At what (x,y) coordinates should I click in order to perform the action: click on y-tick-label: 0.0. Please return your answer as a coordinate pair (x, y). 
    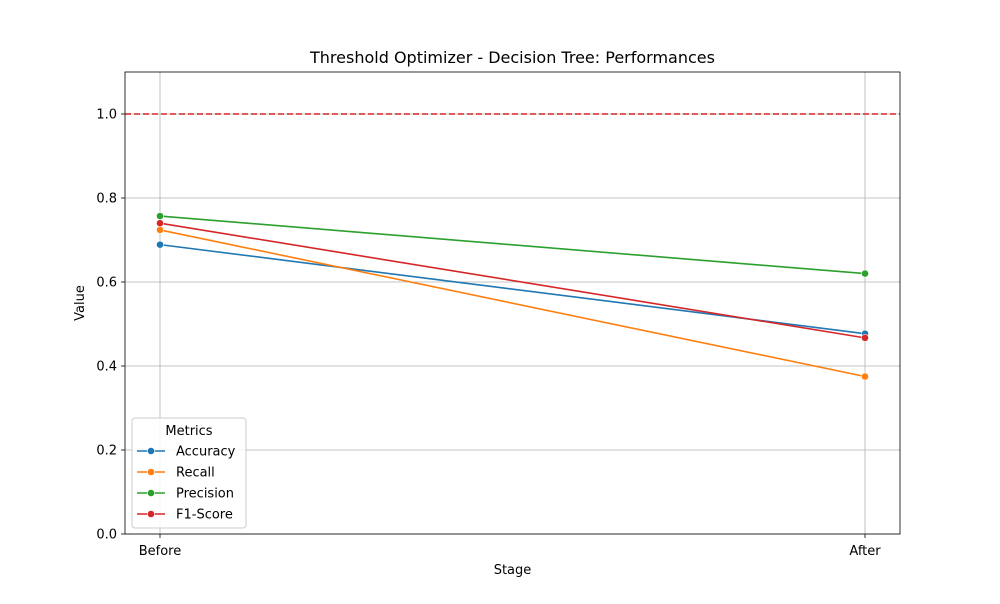
    Looking at the image, I should click on (106, 535).